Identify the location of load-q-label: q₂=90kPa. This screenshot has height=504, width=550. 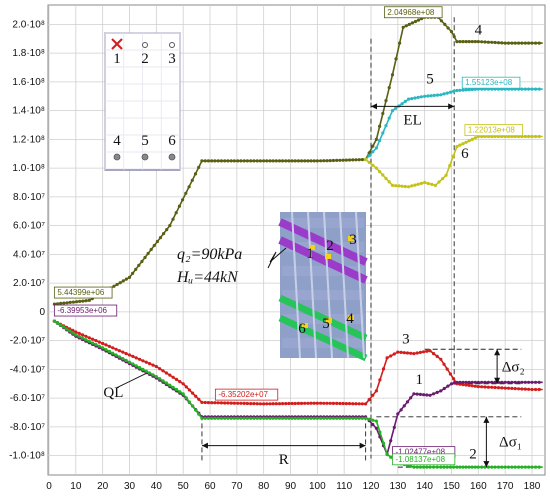
(209, 254).